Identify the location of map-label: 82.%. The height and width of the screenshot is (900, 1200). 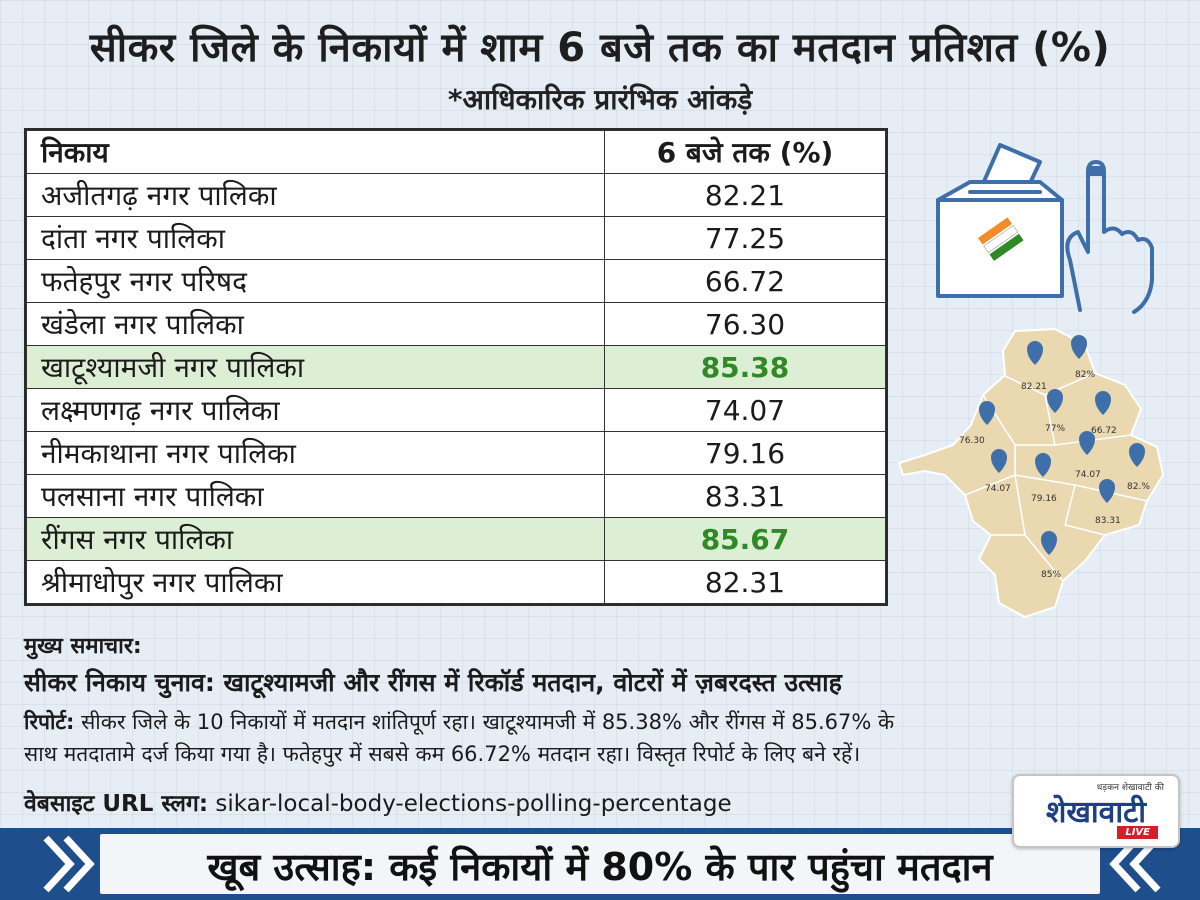
(1138, 487).